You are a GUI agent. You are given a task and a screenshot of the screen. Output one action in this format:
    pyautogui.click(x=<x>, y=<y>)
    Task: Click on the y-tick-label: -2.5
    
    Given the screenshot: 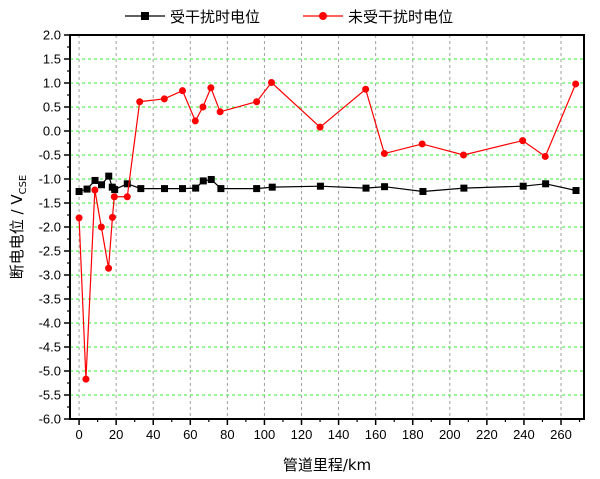 What is the action you would take?
    pyautogui.click(x=50, y=251)
    